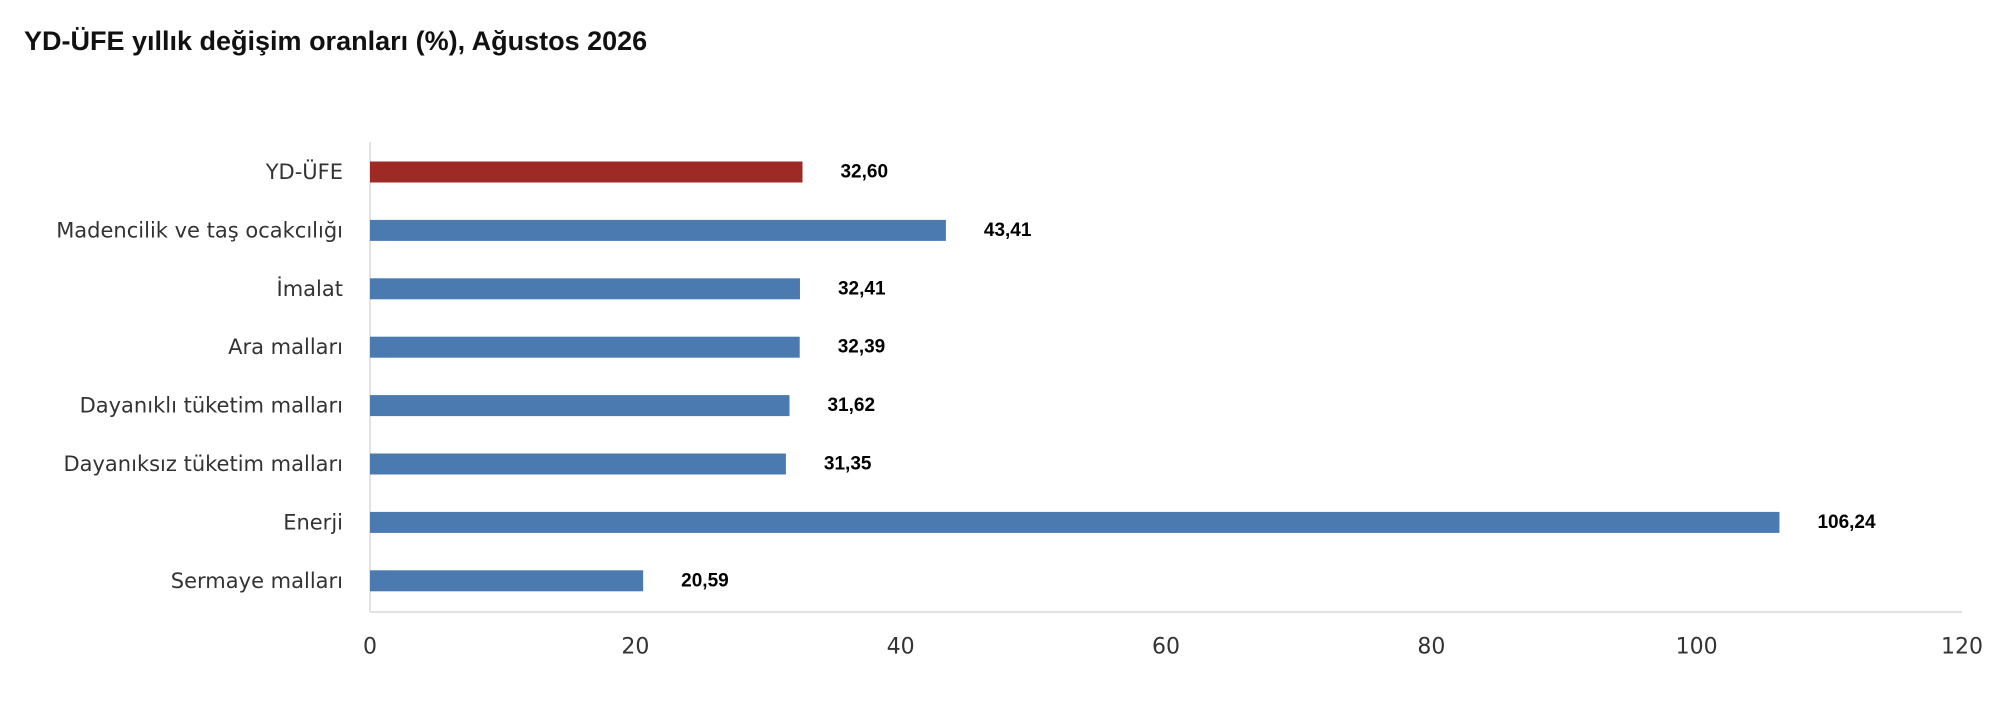 This screenshot has height=722, width=2008. Describe the element at coordinates (585, 289) in the screenshot. I see `bar-i-malat` at that location.